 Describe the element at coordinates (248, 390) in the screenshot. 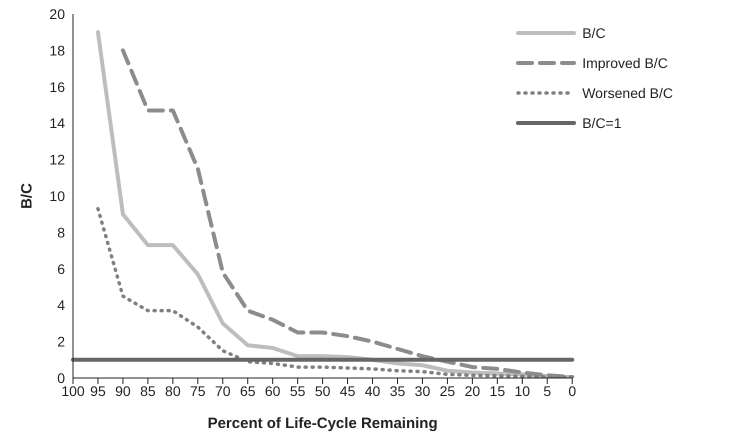

I see `x-tick-label: 65` at that location.